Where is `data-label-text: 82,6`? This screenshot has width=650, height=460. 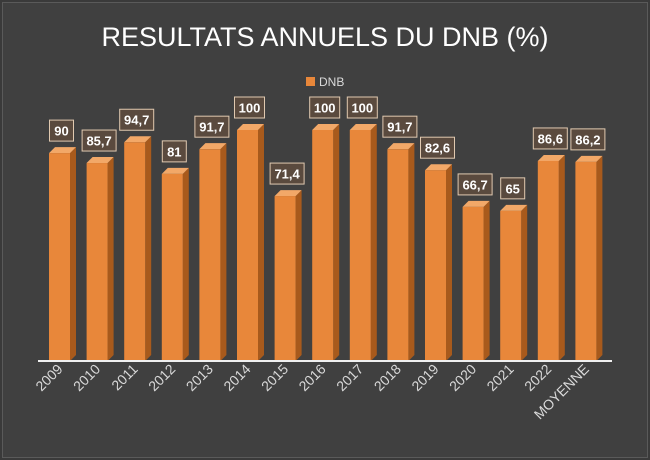 data-label-text: 82,6 is located at coordinates (437, 148).